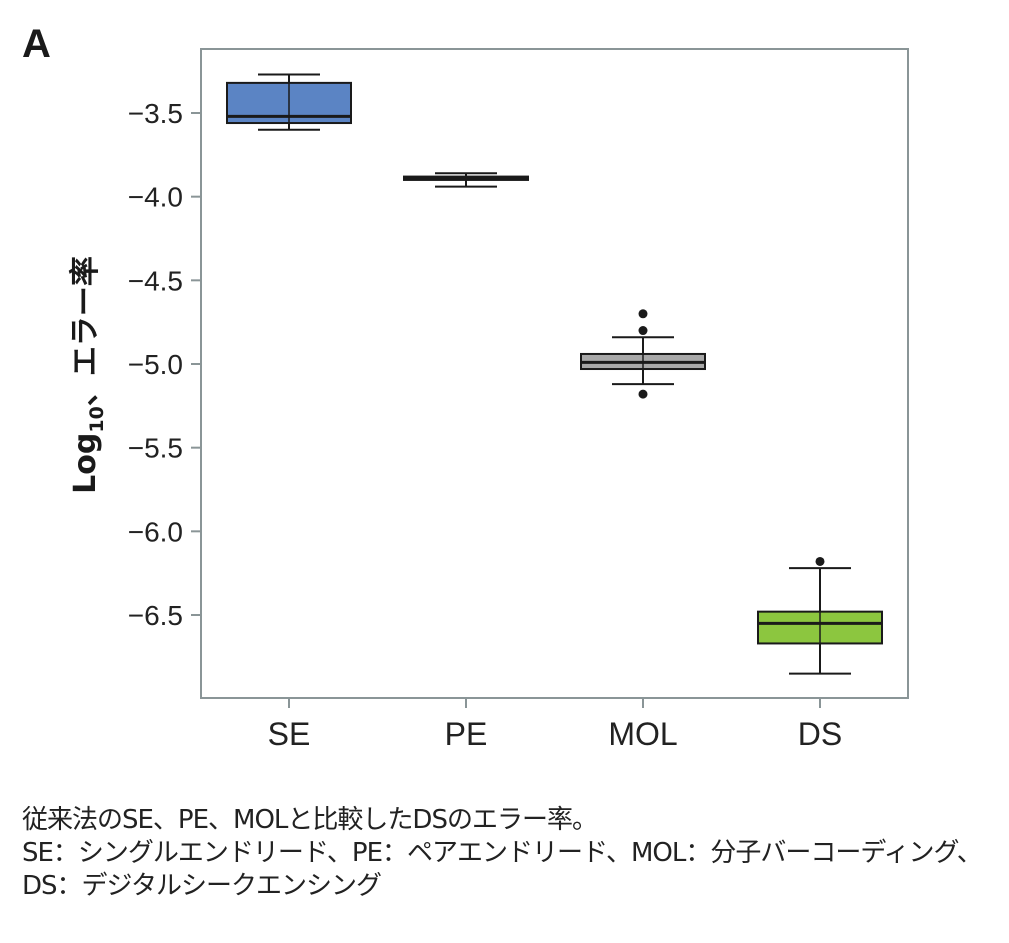 The height and width of the screenshot is (943, 1009). Describe the element at coordinates (310, 820) in the screenshot. I see `caption-line-1: 従来法のSE、PE、MOLと比較したDSのエラー率。` at that location.